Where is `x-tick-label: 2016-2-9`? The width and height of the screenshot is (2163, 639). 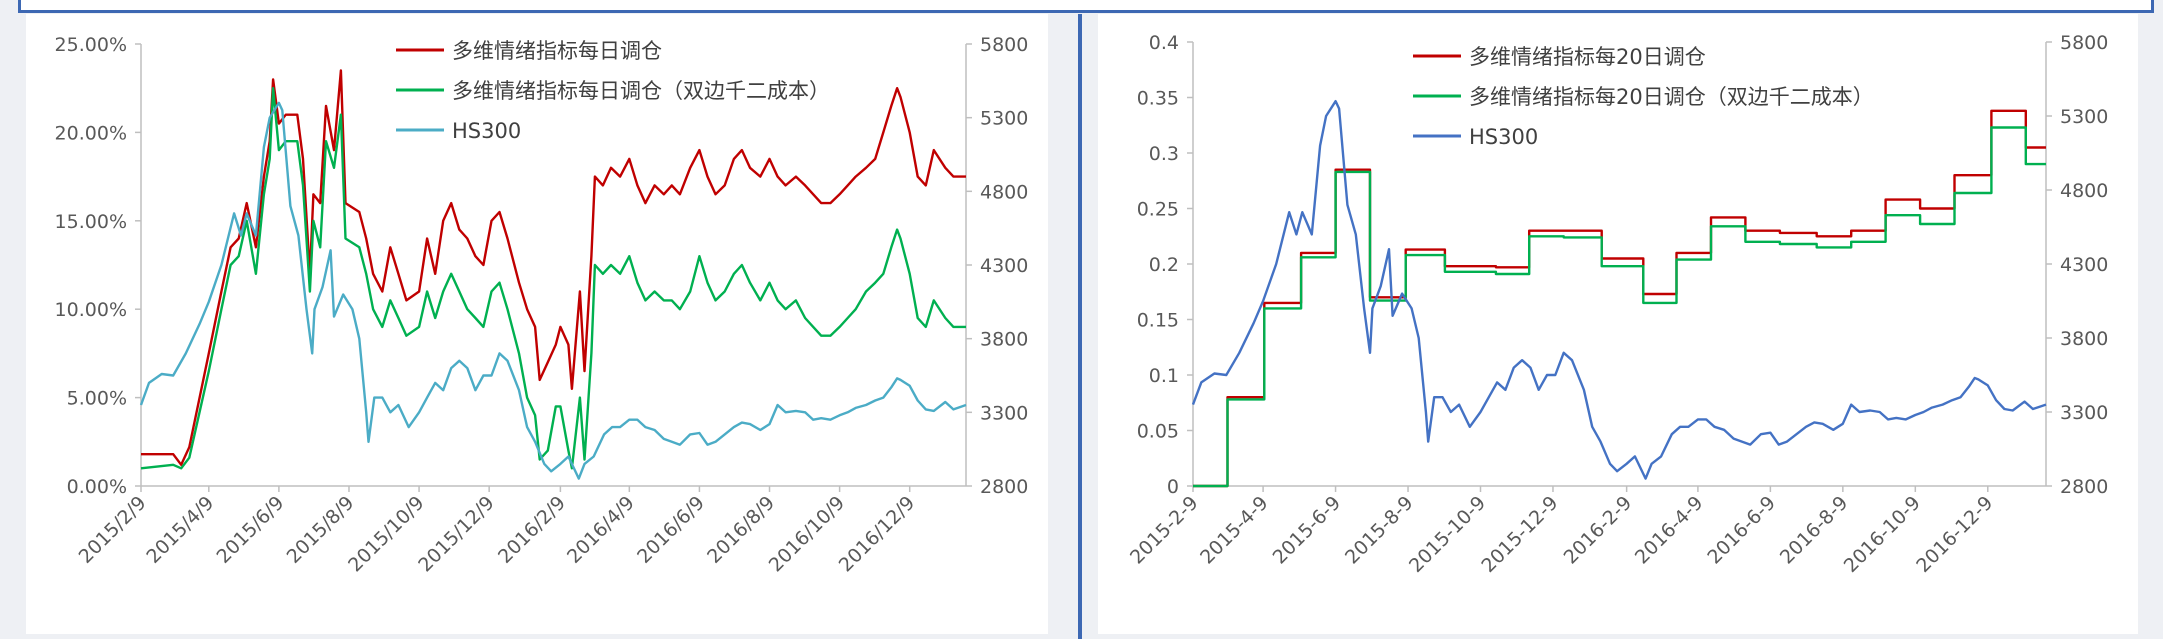 x-tick-label: 2016-2-9 is located at coordinates (1598, 530).